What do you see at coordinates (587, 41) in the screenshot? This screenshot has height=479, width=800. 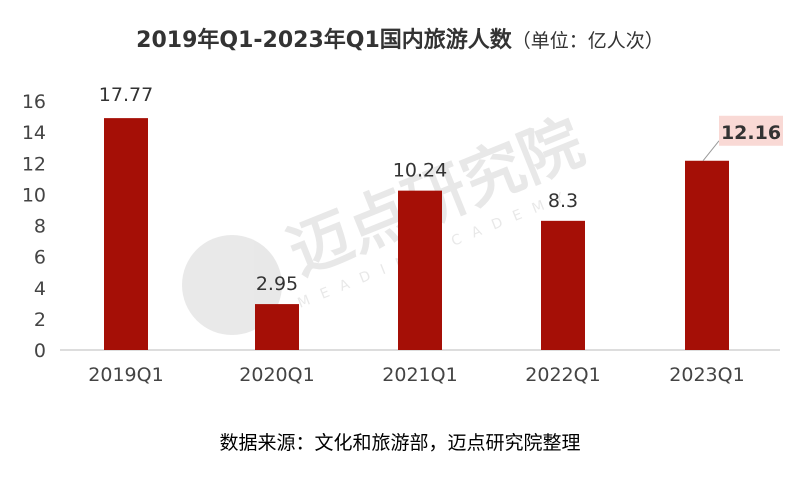 I see `title-unit: （单位：亿人次）` at bounding box center [587, 41].